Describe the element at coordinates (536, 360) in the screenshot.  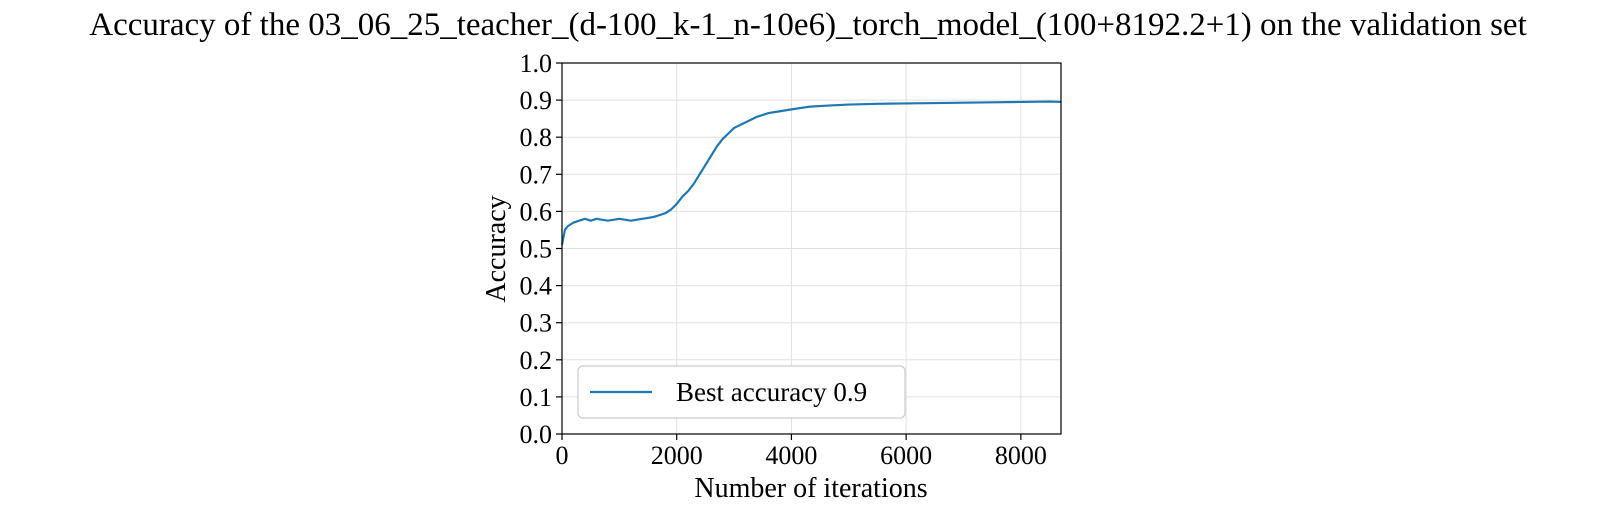
I see `y-tick-label: 0.2` at that location.